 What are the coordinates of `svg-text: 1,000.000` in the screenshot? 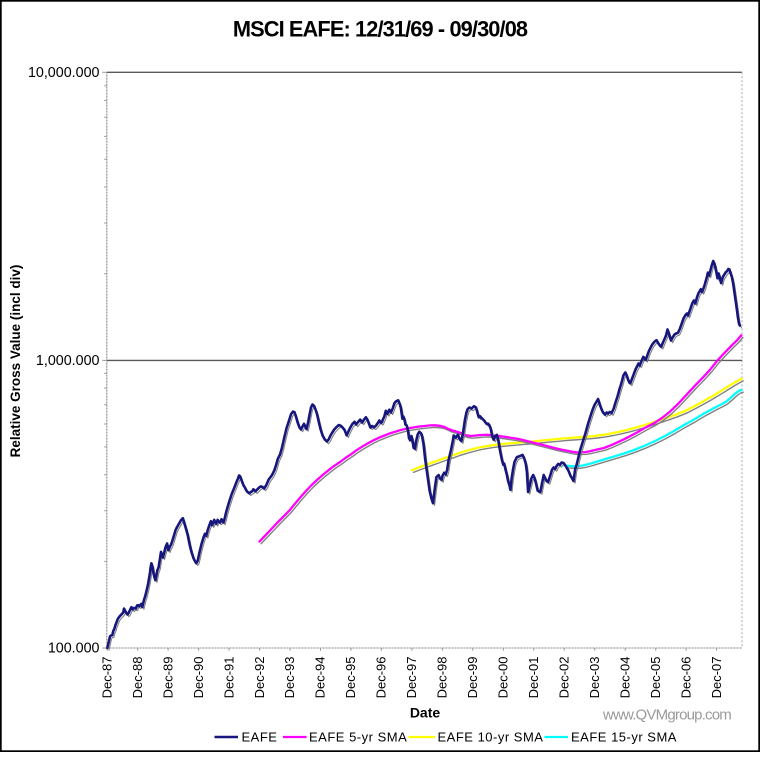 It's located at (68, 361).